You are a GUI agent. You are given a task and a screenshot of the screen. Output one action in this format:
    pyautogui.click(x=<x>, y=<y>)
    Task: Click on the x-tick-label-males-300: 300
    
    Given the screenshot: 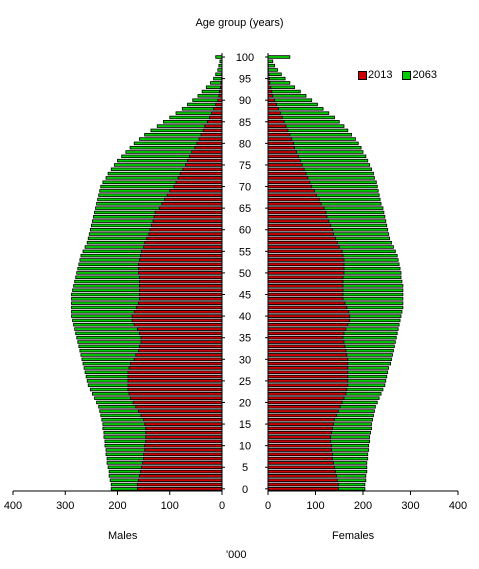 What is the action you would take?
    pyautogui.click(x=65, y=506)
    